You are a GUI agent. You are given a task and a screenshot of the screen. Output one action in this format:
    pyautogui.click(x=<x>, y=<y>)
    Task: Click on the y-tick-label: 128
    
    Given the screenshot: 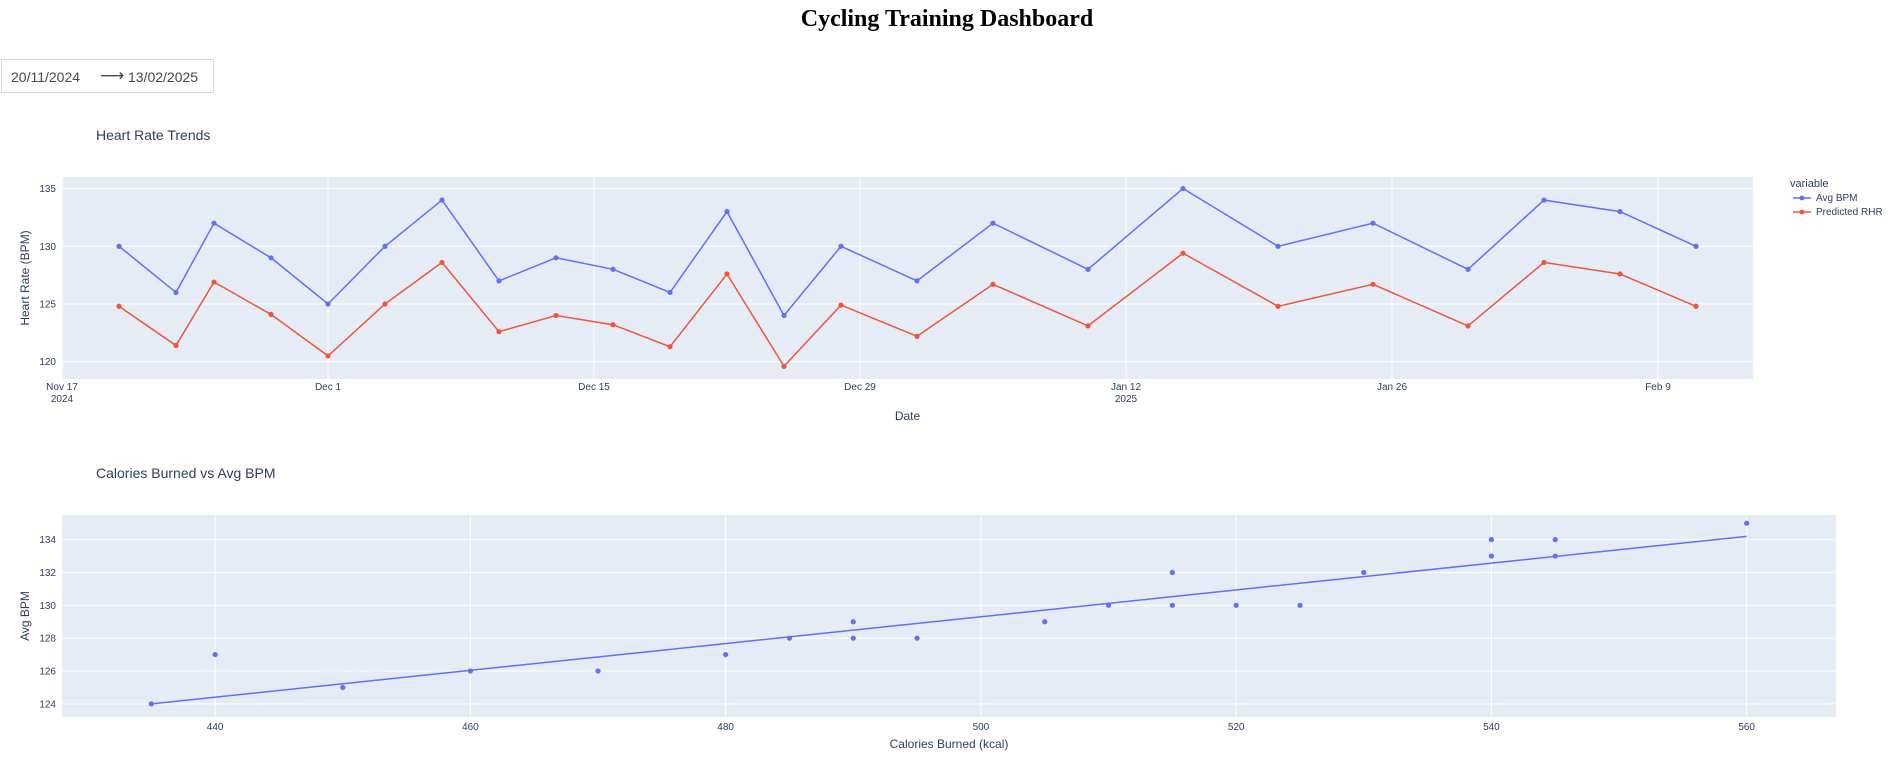 What is the action you would take?
    pyautogui.click(x=47, y=639)
    